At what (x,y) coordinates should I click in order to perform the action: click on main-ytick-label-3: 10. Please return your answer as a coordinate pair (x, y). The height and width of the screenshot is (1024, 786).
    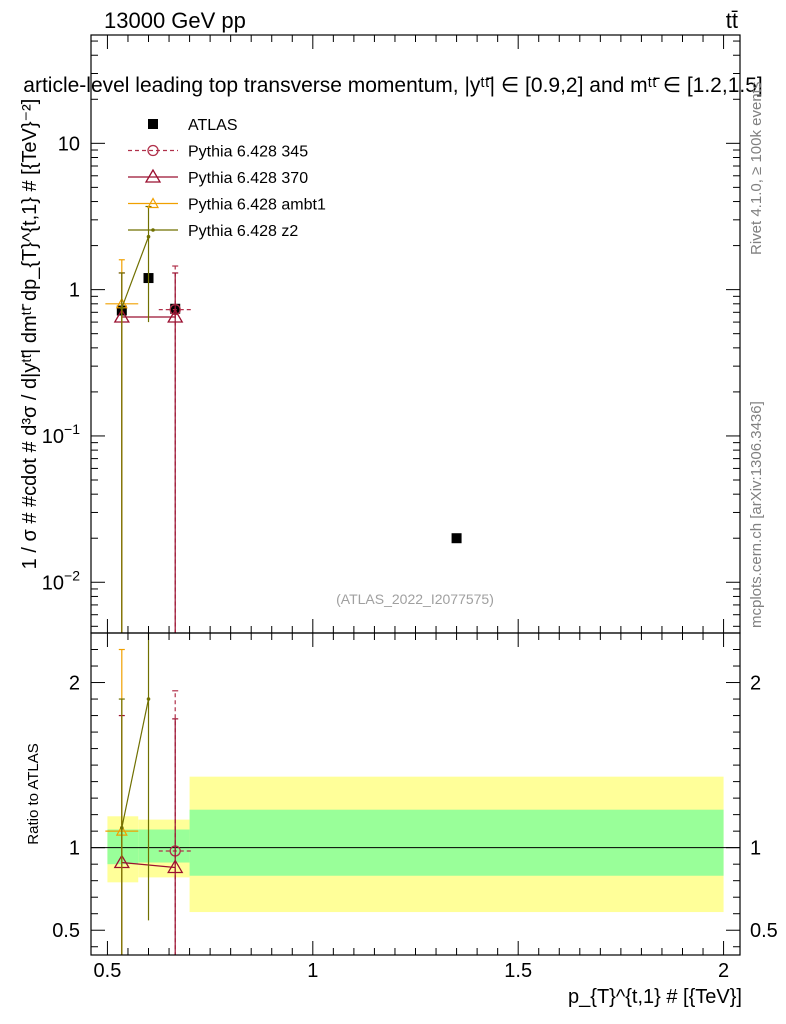
    Looking at the image, I should click on (69, 144).